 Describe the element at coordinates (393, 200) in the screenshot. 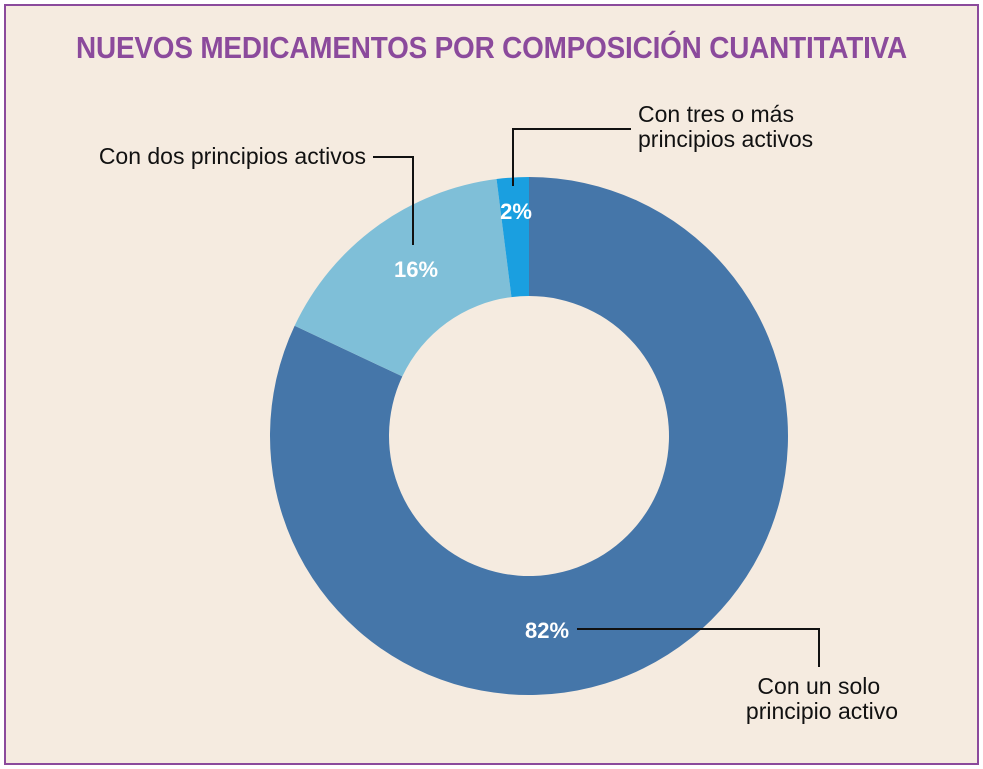

I see `leader-line-two-active` at that location.